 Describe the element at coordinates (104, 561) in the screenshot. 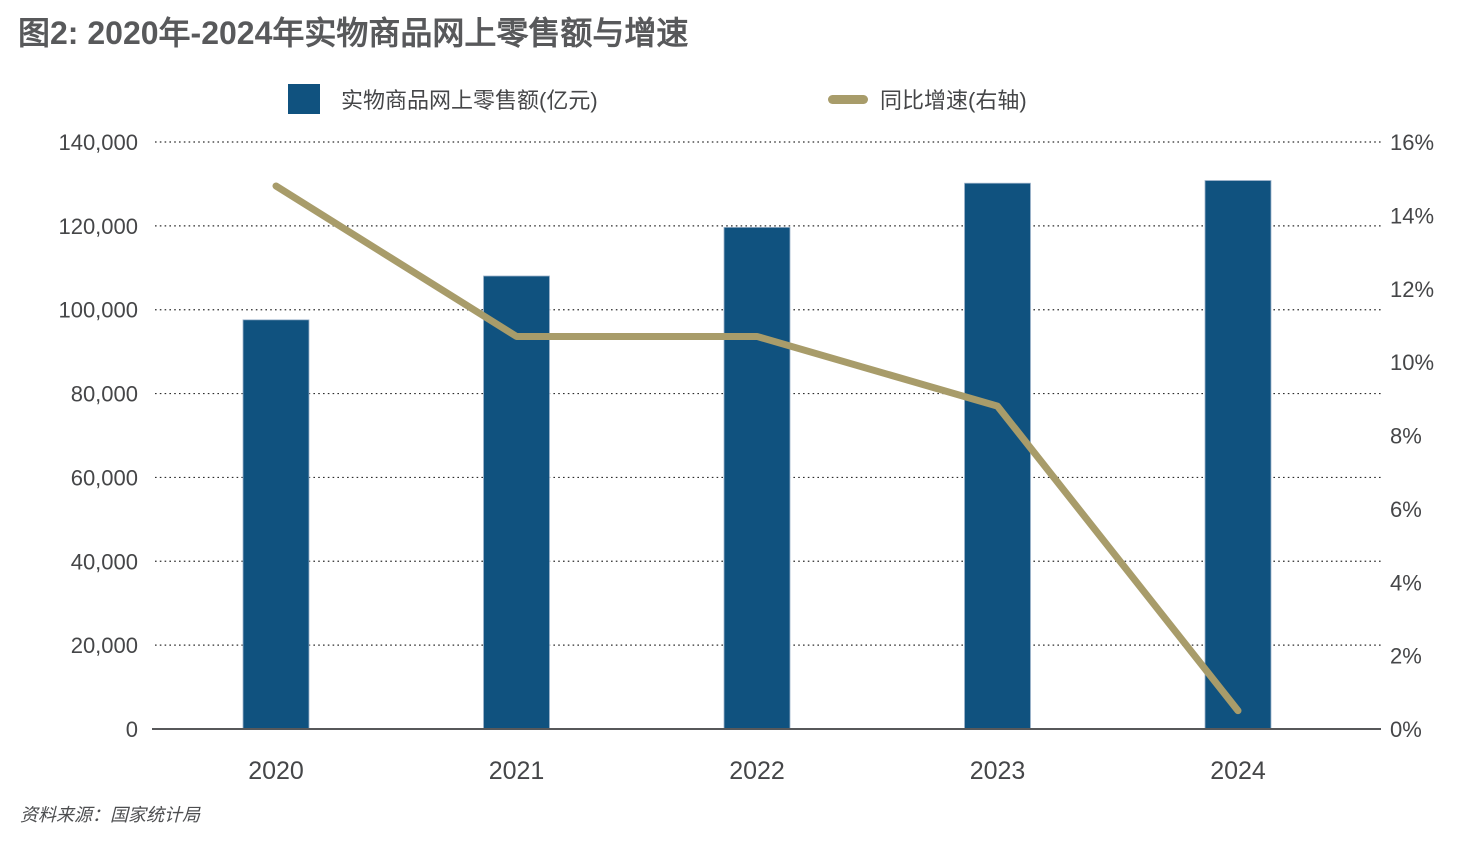

I see `y-left-tick-label: 40,000` at that location.